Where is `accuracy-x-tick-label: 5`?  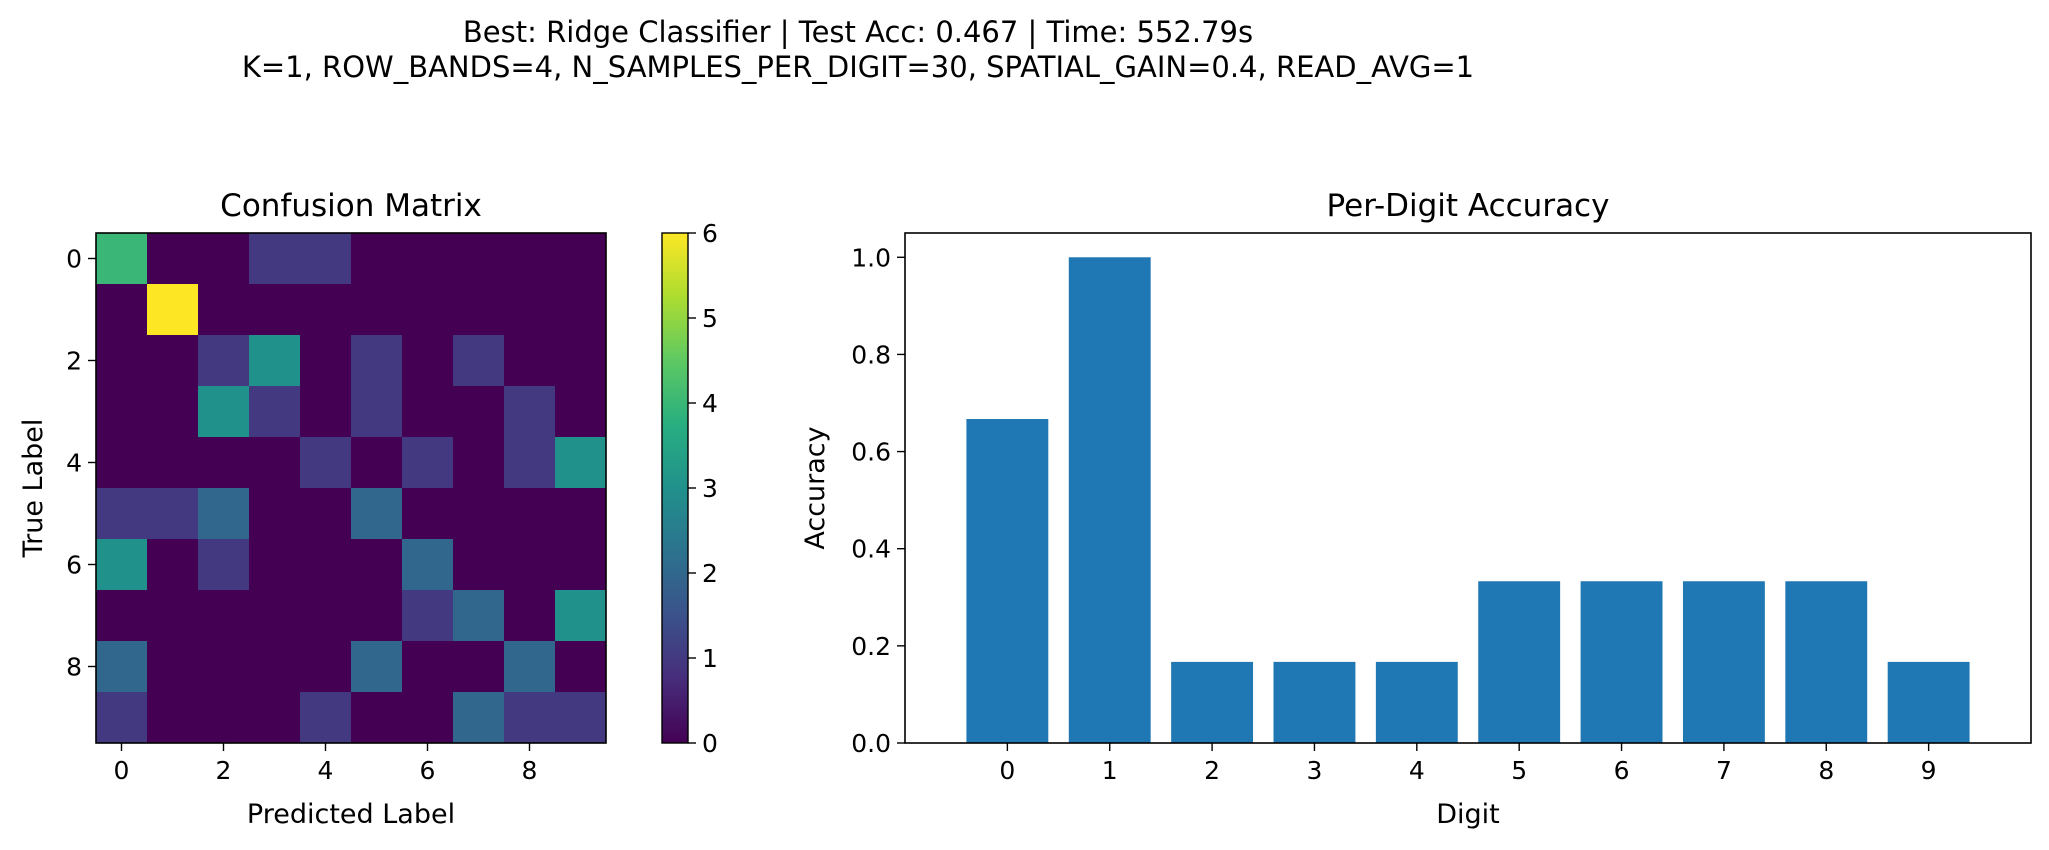
accuracy-x-tick-label: 5 is located at coordinates (1519, 770).